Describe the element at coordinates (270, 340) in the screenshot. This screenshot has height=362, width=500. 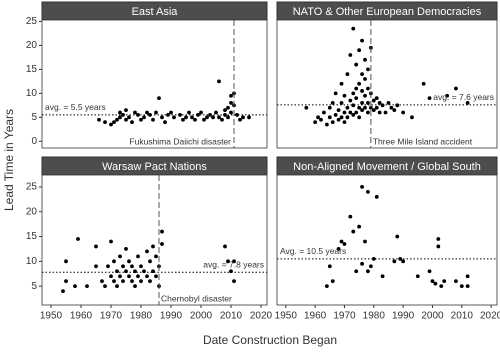
I see `x-axis-title: Date Construction Began` at that location.